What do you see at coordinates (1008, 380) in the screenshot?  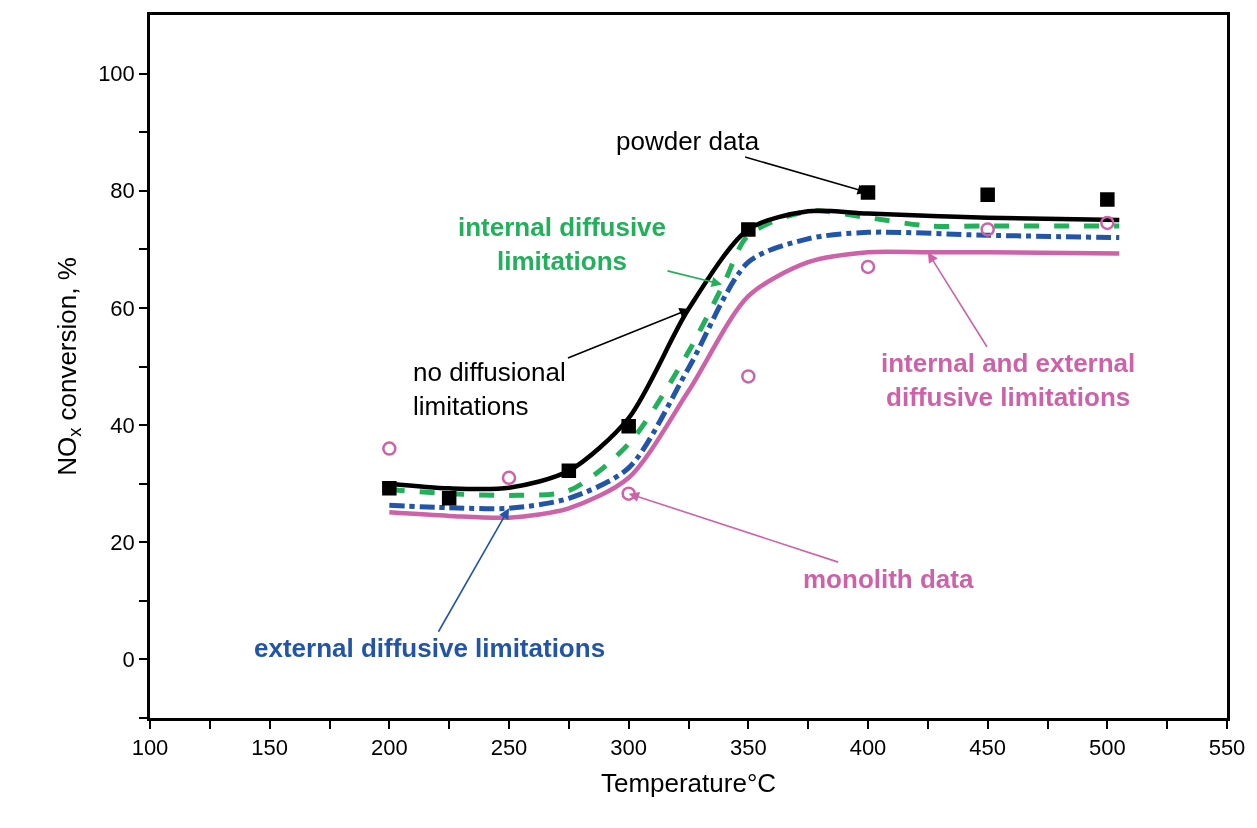 I see `annotation: internal and external diffusive limitations` at bounding box center [1008, 380].